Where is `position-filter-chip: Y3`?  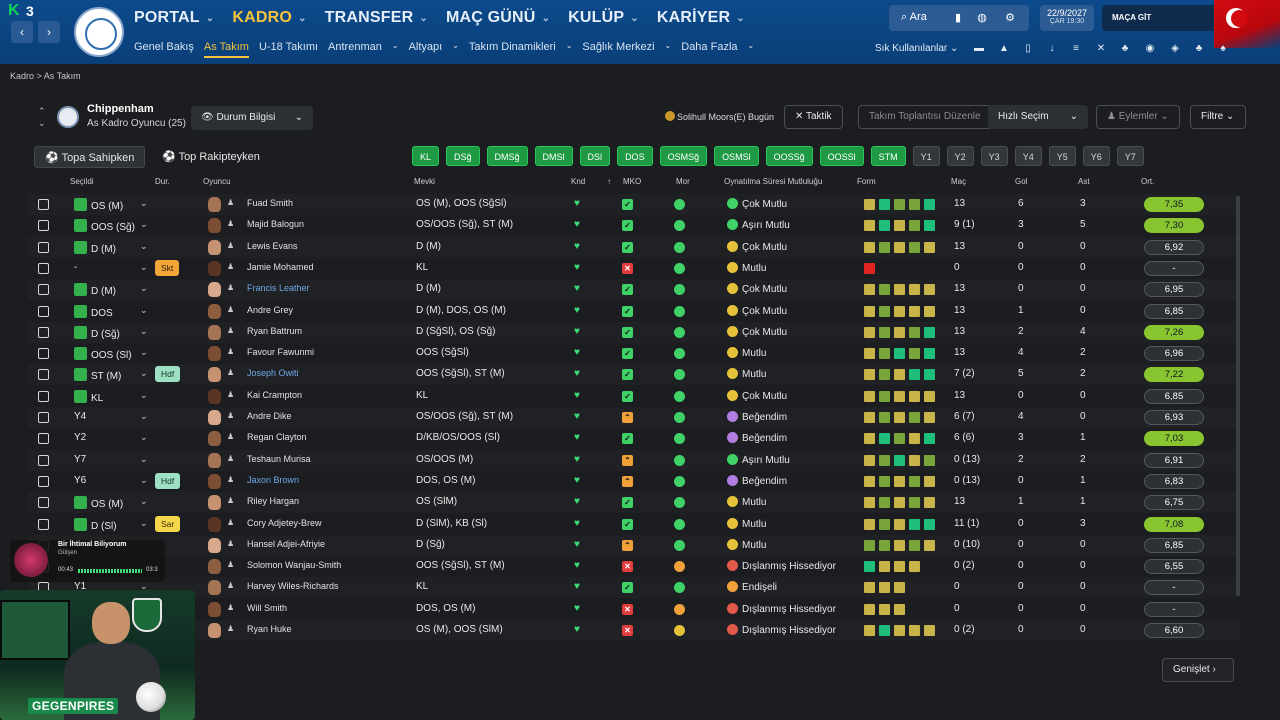 position-filter-chip: Y3 is located at coordinates (994, 156).